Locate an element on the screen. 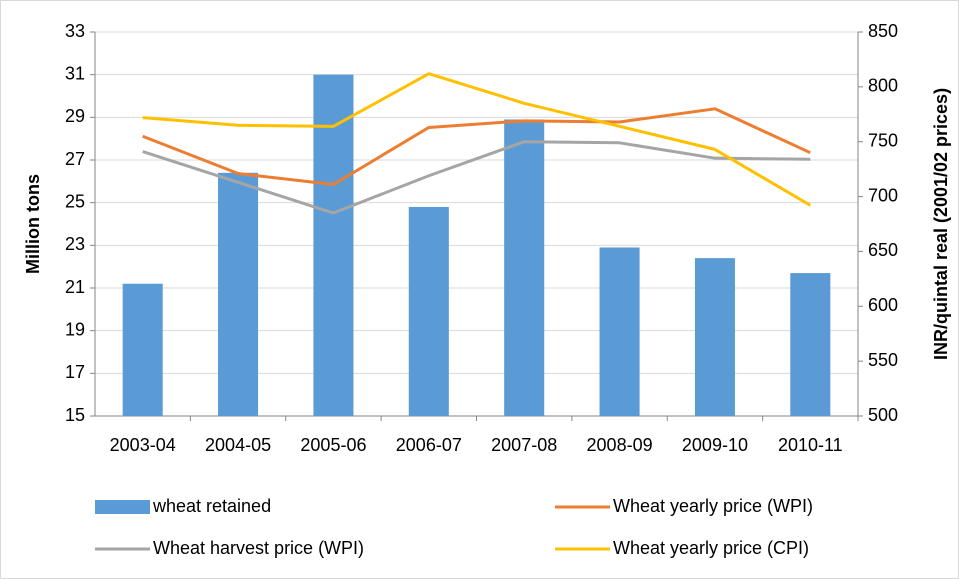 This screenshot has width=959, height=579. y2-tick-label: 650 is located at coordinates (883, 250).